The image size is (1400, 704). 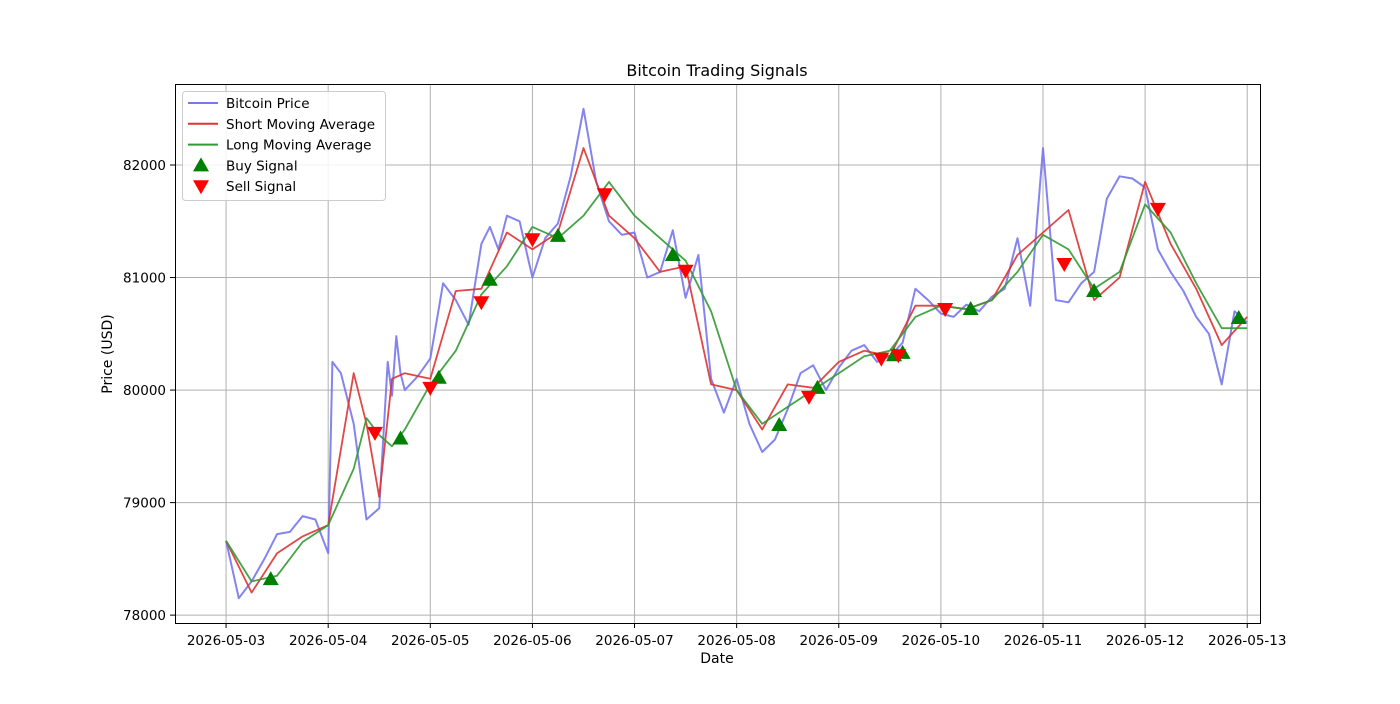 What do you see at coordinates (268, 104) in the screenshot?
I see `legend-price-label: Bitcoin Price` at bounding box center [268, 104].